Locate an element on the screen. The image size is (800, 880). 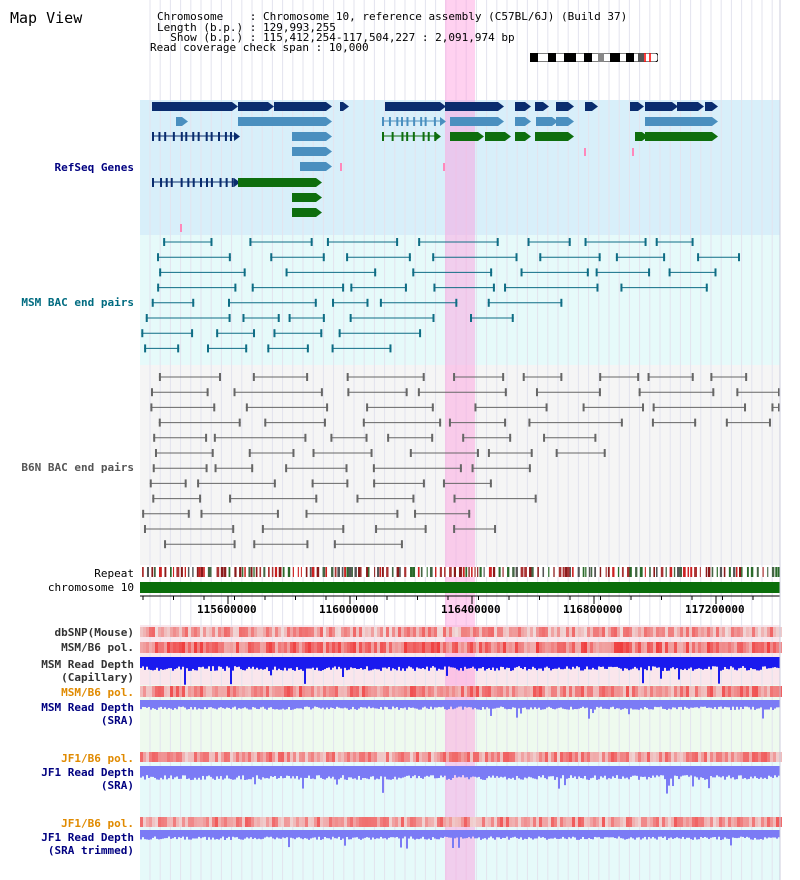
track-label-msm-depth-sra: MSM Read Depth (SRA) is located at coordinates (67, 714).